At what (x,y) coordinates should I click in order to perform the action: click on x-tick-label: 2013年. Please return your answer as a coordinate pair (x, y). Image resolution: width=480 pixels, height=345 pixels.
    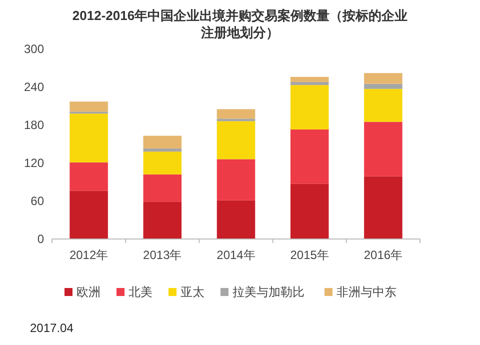
    Looking at the image, I should click on (162, 255).